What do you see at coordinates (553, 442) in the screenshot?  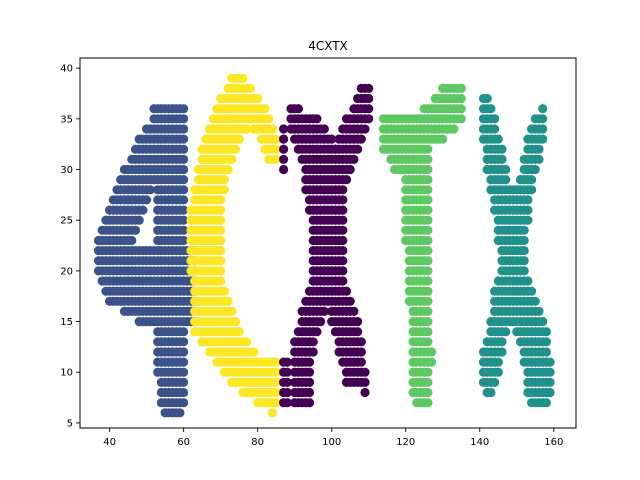 I see `x-tick-label: 160` at bounding box center [553, 442].